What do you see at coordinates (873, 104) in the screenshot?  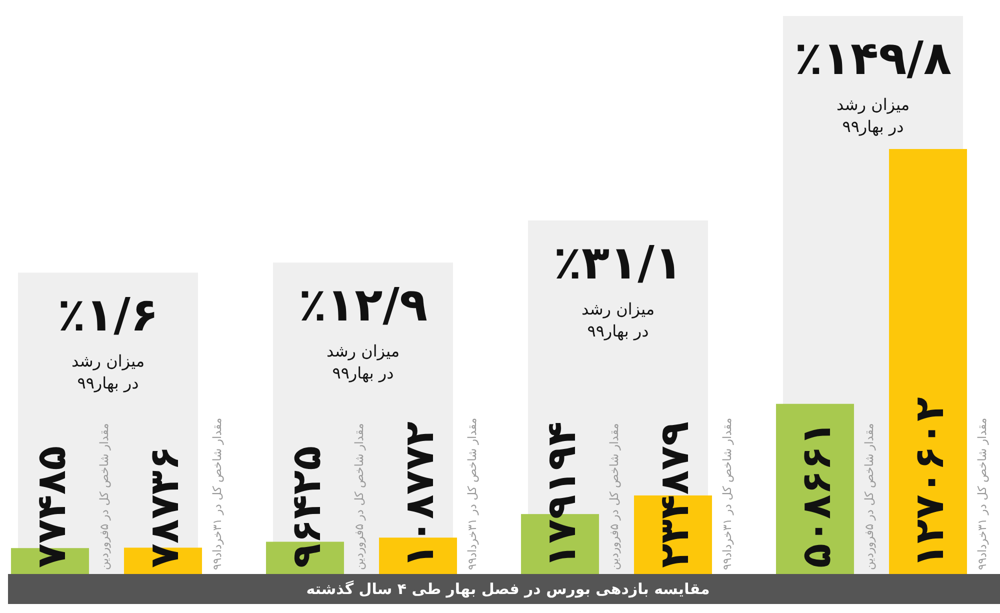 I see `text: میزان رشد` at bounding box center [873, 104].